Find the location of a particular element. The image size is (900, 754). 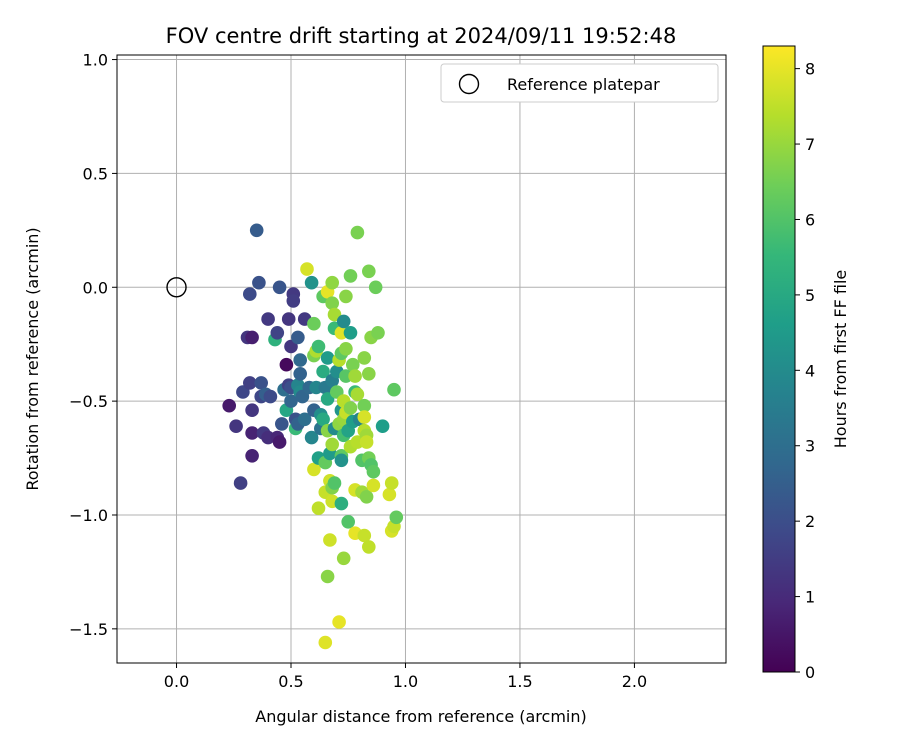

legend-marker-reference is located at coordinates (469, 84).